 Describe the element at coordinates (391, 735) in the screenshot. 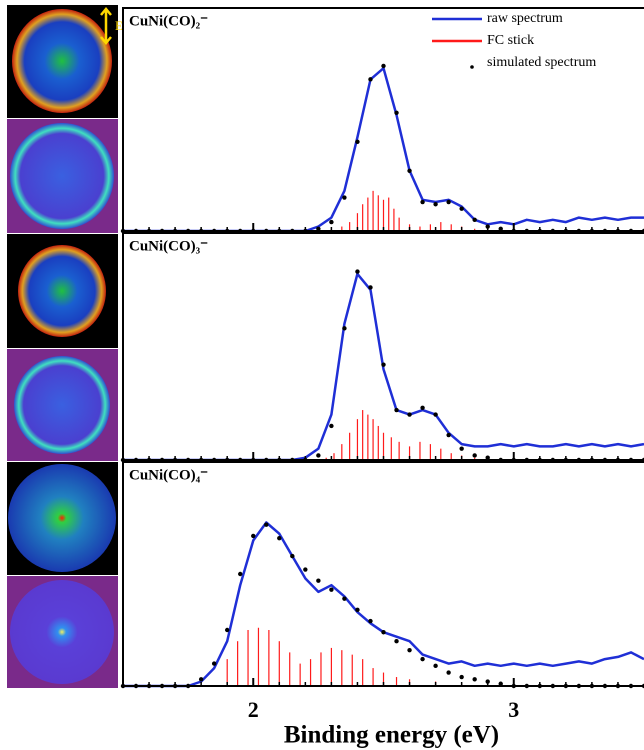

I see `x-axis-label: Binding energy (eV)` at that location.